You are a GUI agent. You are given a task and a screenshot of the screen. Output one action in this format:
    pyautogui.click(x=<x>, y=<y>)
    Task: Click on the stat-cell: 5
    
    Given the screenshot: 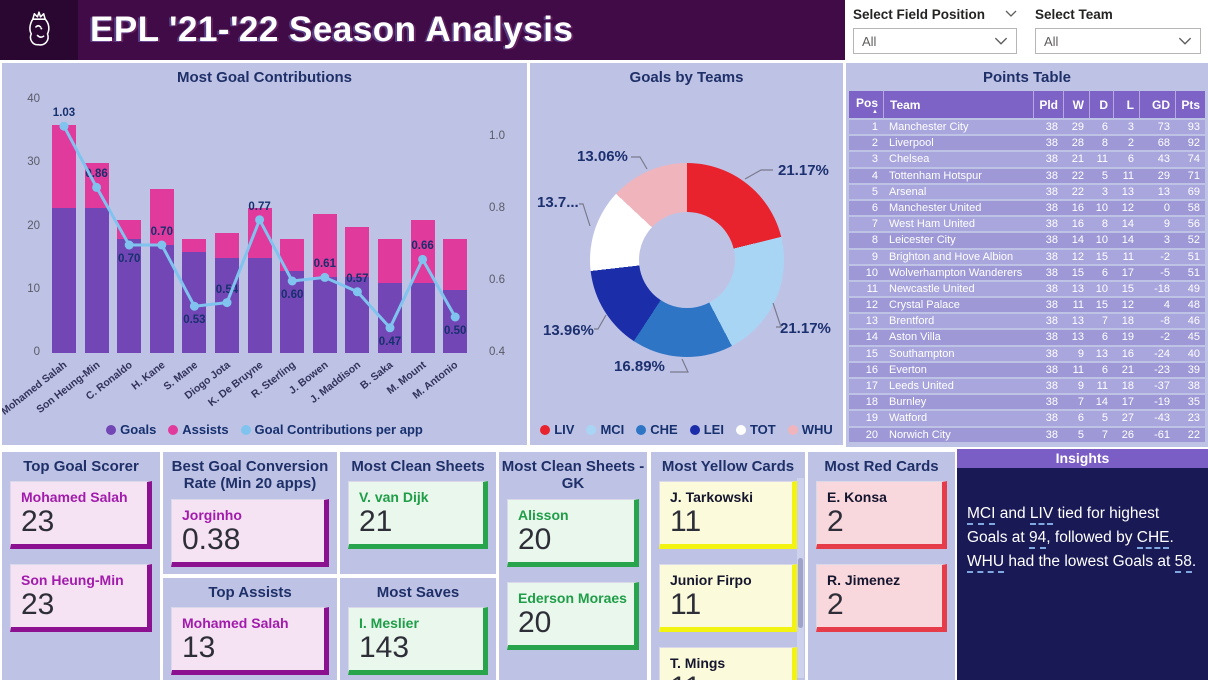 What is the action you would take?
    pyautogui.click(x=874, y=191)
    